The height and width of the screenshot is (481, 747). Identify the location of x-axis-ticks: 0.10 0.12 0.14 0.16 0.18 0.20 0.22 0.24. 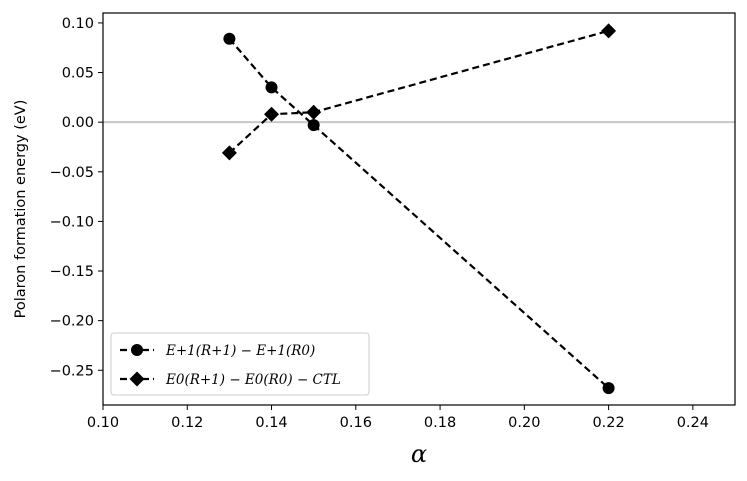
(398, 418).